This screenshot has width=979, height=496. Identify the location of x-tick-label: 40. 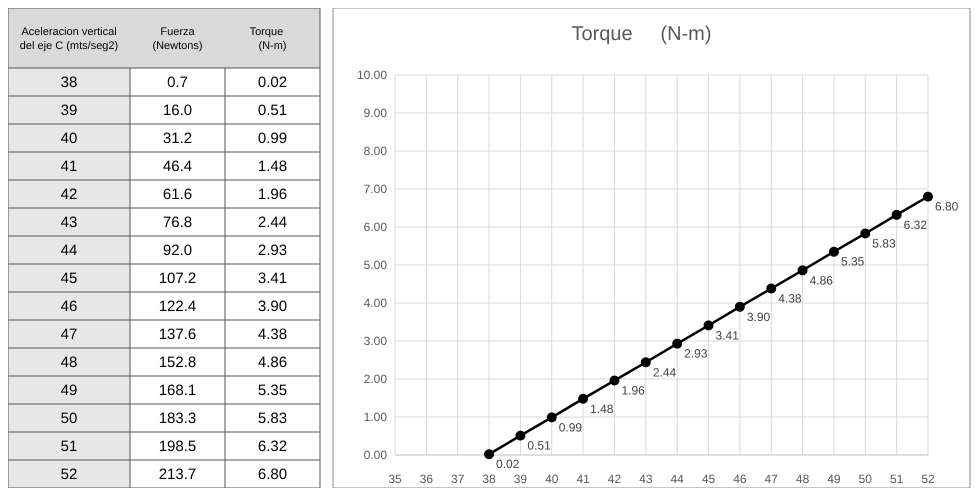
(552, 479).